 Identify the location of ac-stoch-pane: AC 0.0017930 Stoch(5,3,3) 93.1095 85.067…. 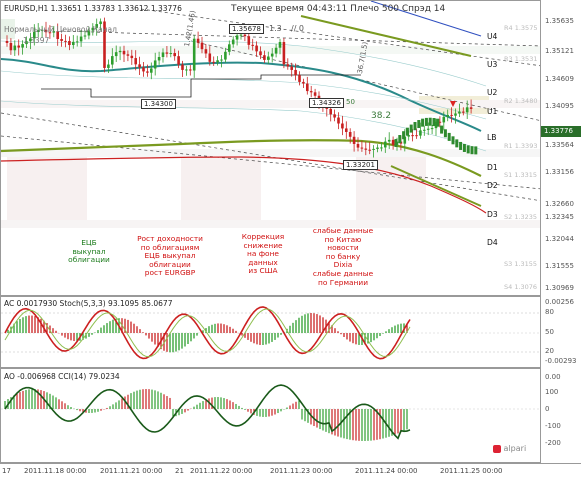
(270, 332).